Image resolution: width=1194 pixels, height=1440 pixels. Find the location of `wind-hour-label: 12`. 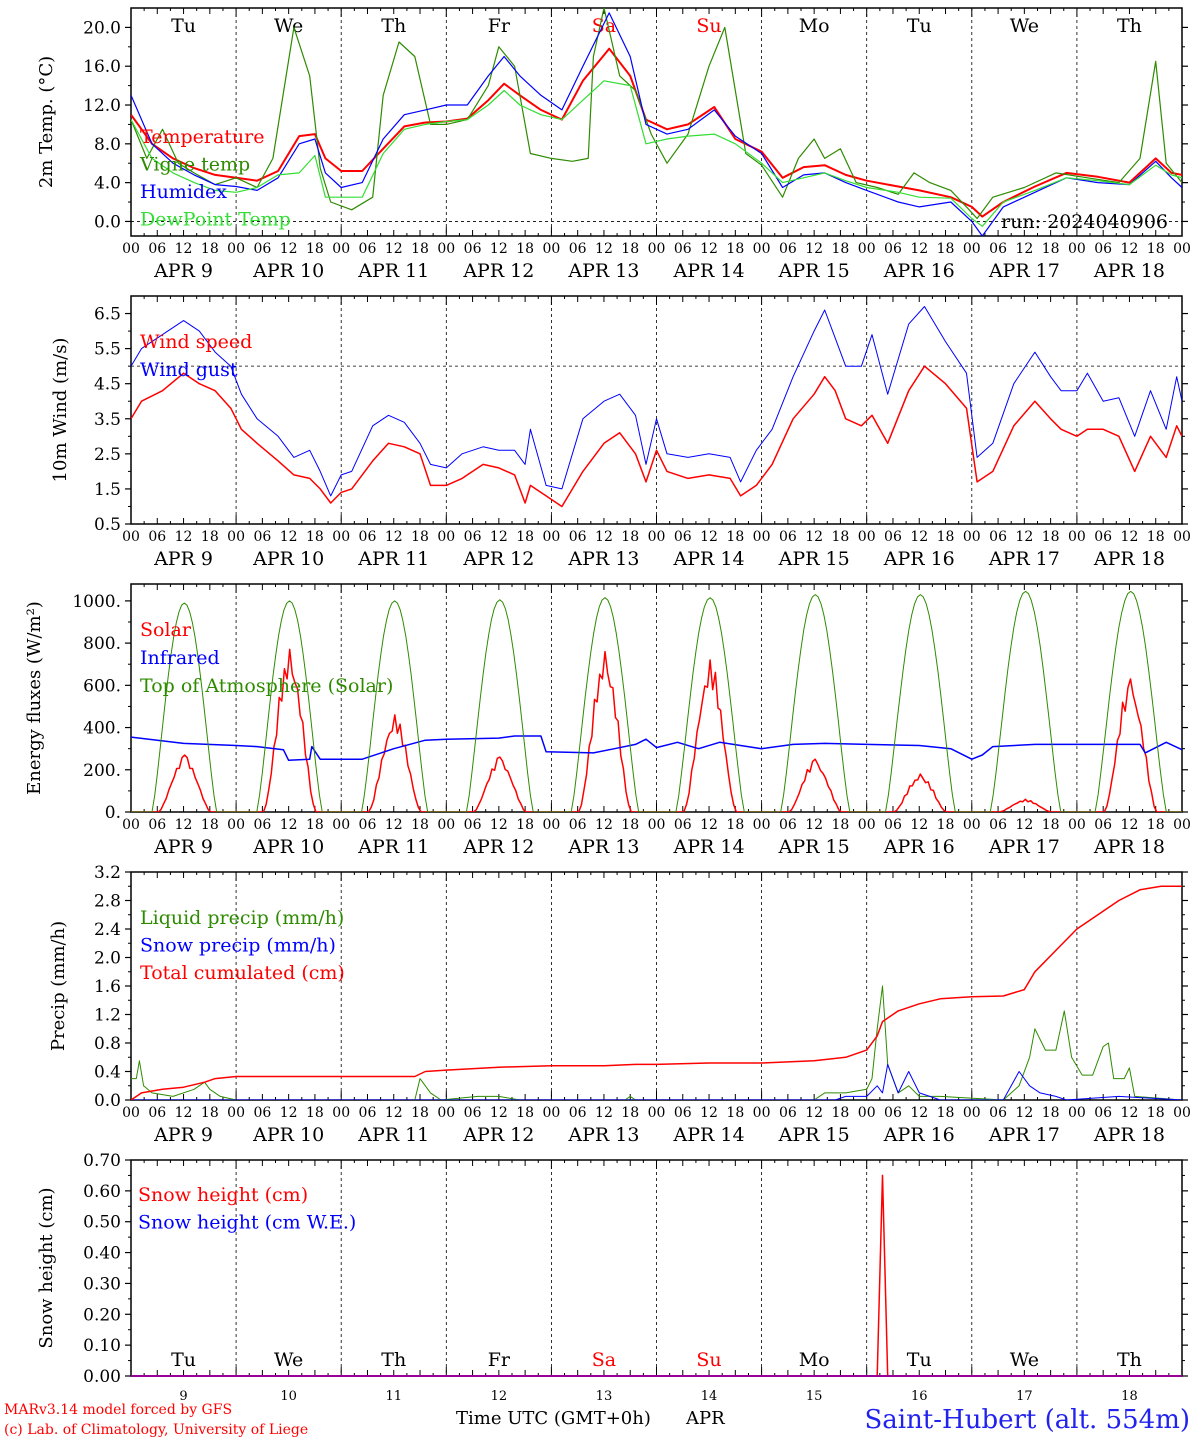

wind-hour-label: 12 is located at coordinates (184, 537).